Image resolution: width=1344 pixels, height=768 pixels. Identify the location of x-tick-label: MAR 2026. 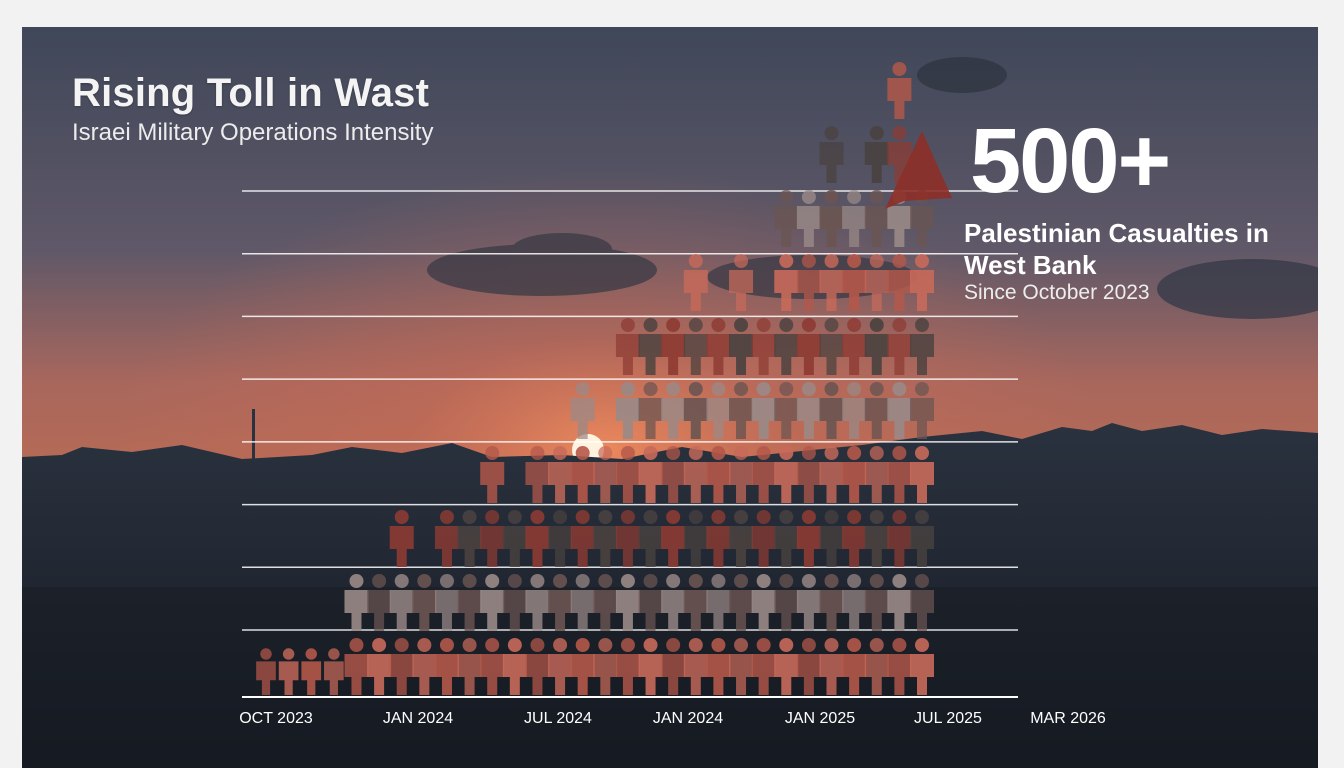
(1068, 718).